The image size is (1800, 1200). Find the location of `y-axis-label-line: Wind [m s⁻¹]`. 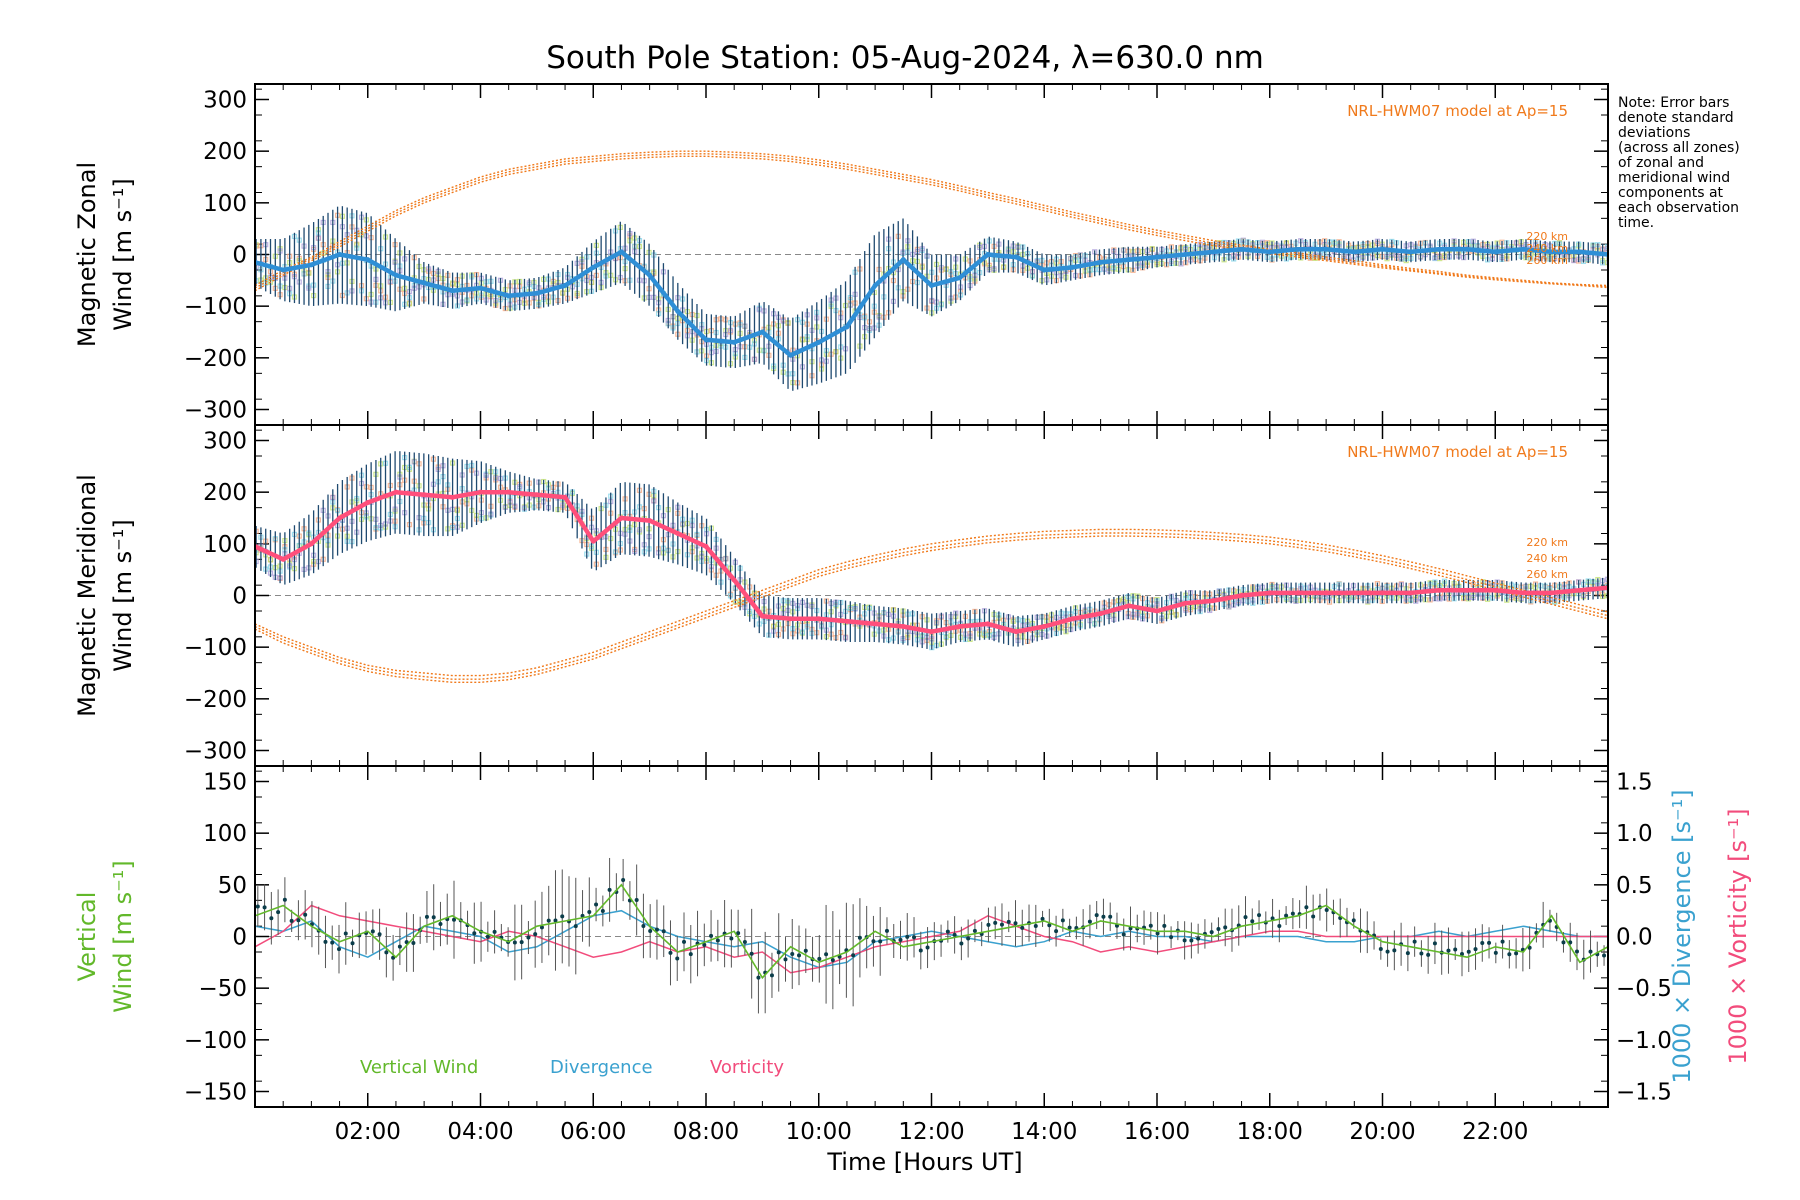

y-axis-label-line: Wind [m s⁻¹] is located at coordinates (123, 595).